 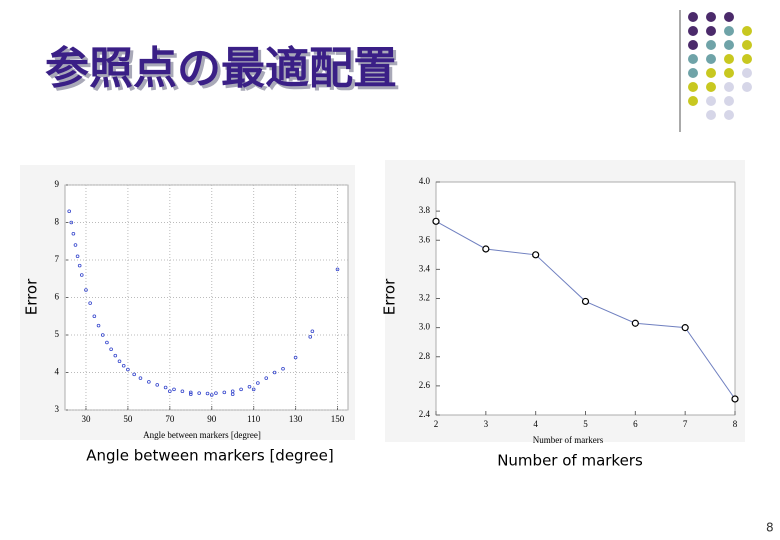 What do you see at coordinates (57, 334) in the screenshot?
I see `y-tick-label: 5` at bounding box center [57, 334].